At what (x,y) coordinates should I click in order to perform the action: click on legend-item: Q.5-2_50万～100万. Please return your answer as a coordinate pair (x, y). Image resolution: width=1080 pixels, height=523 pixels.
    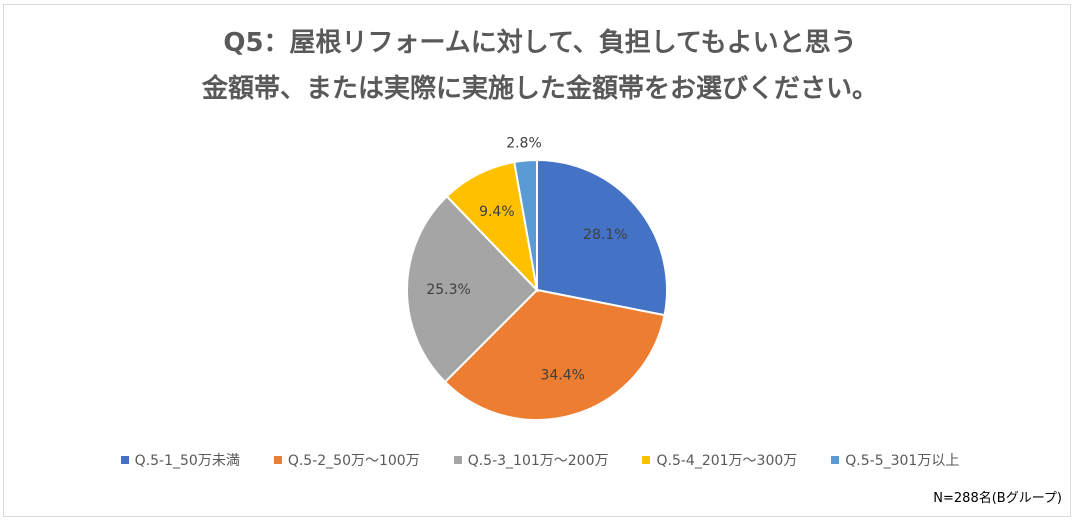
    Looking at the image, I should click on (346, 460).